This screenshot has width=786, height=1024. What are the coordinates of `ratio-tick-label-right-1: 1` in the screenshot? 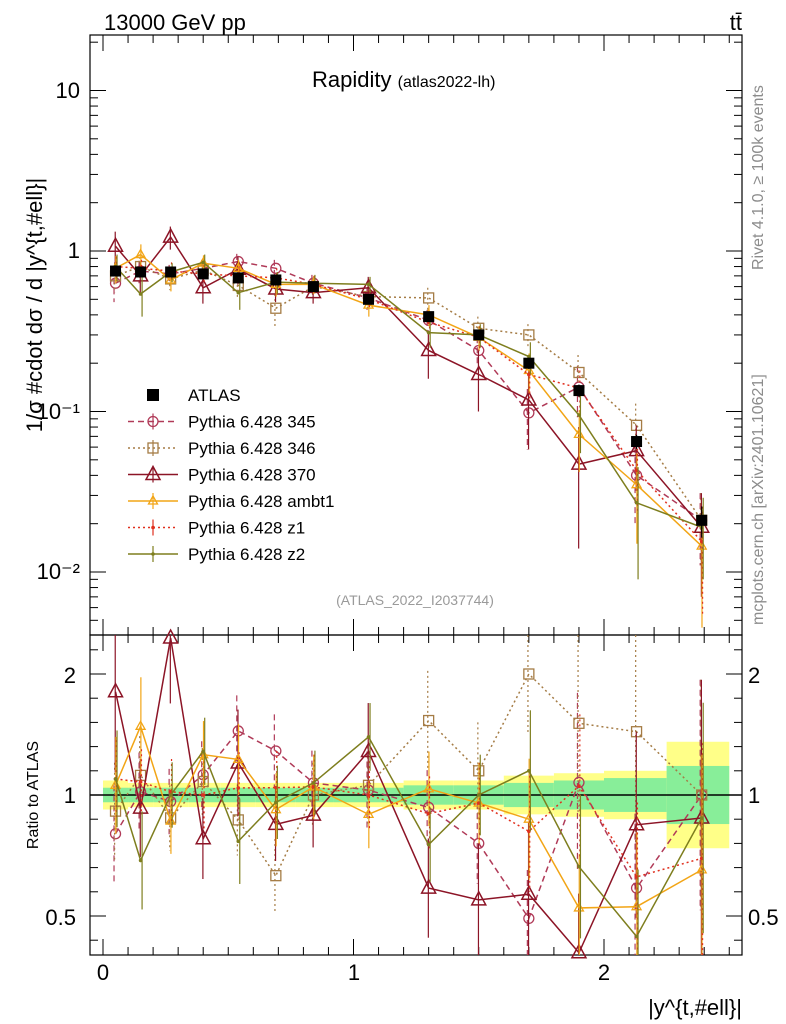 It's located at (754, 795).